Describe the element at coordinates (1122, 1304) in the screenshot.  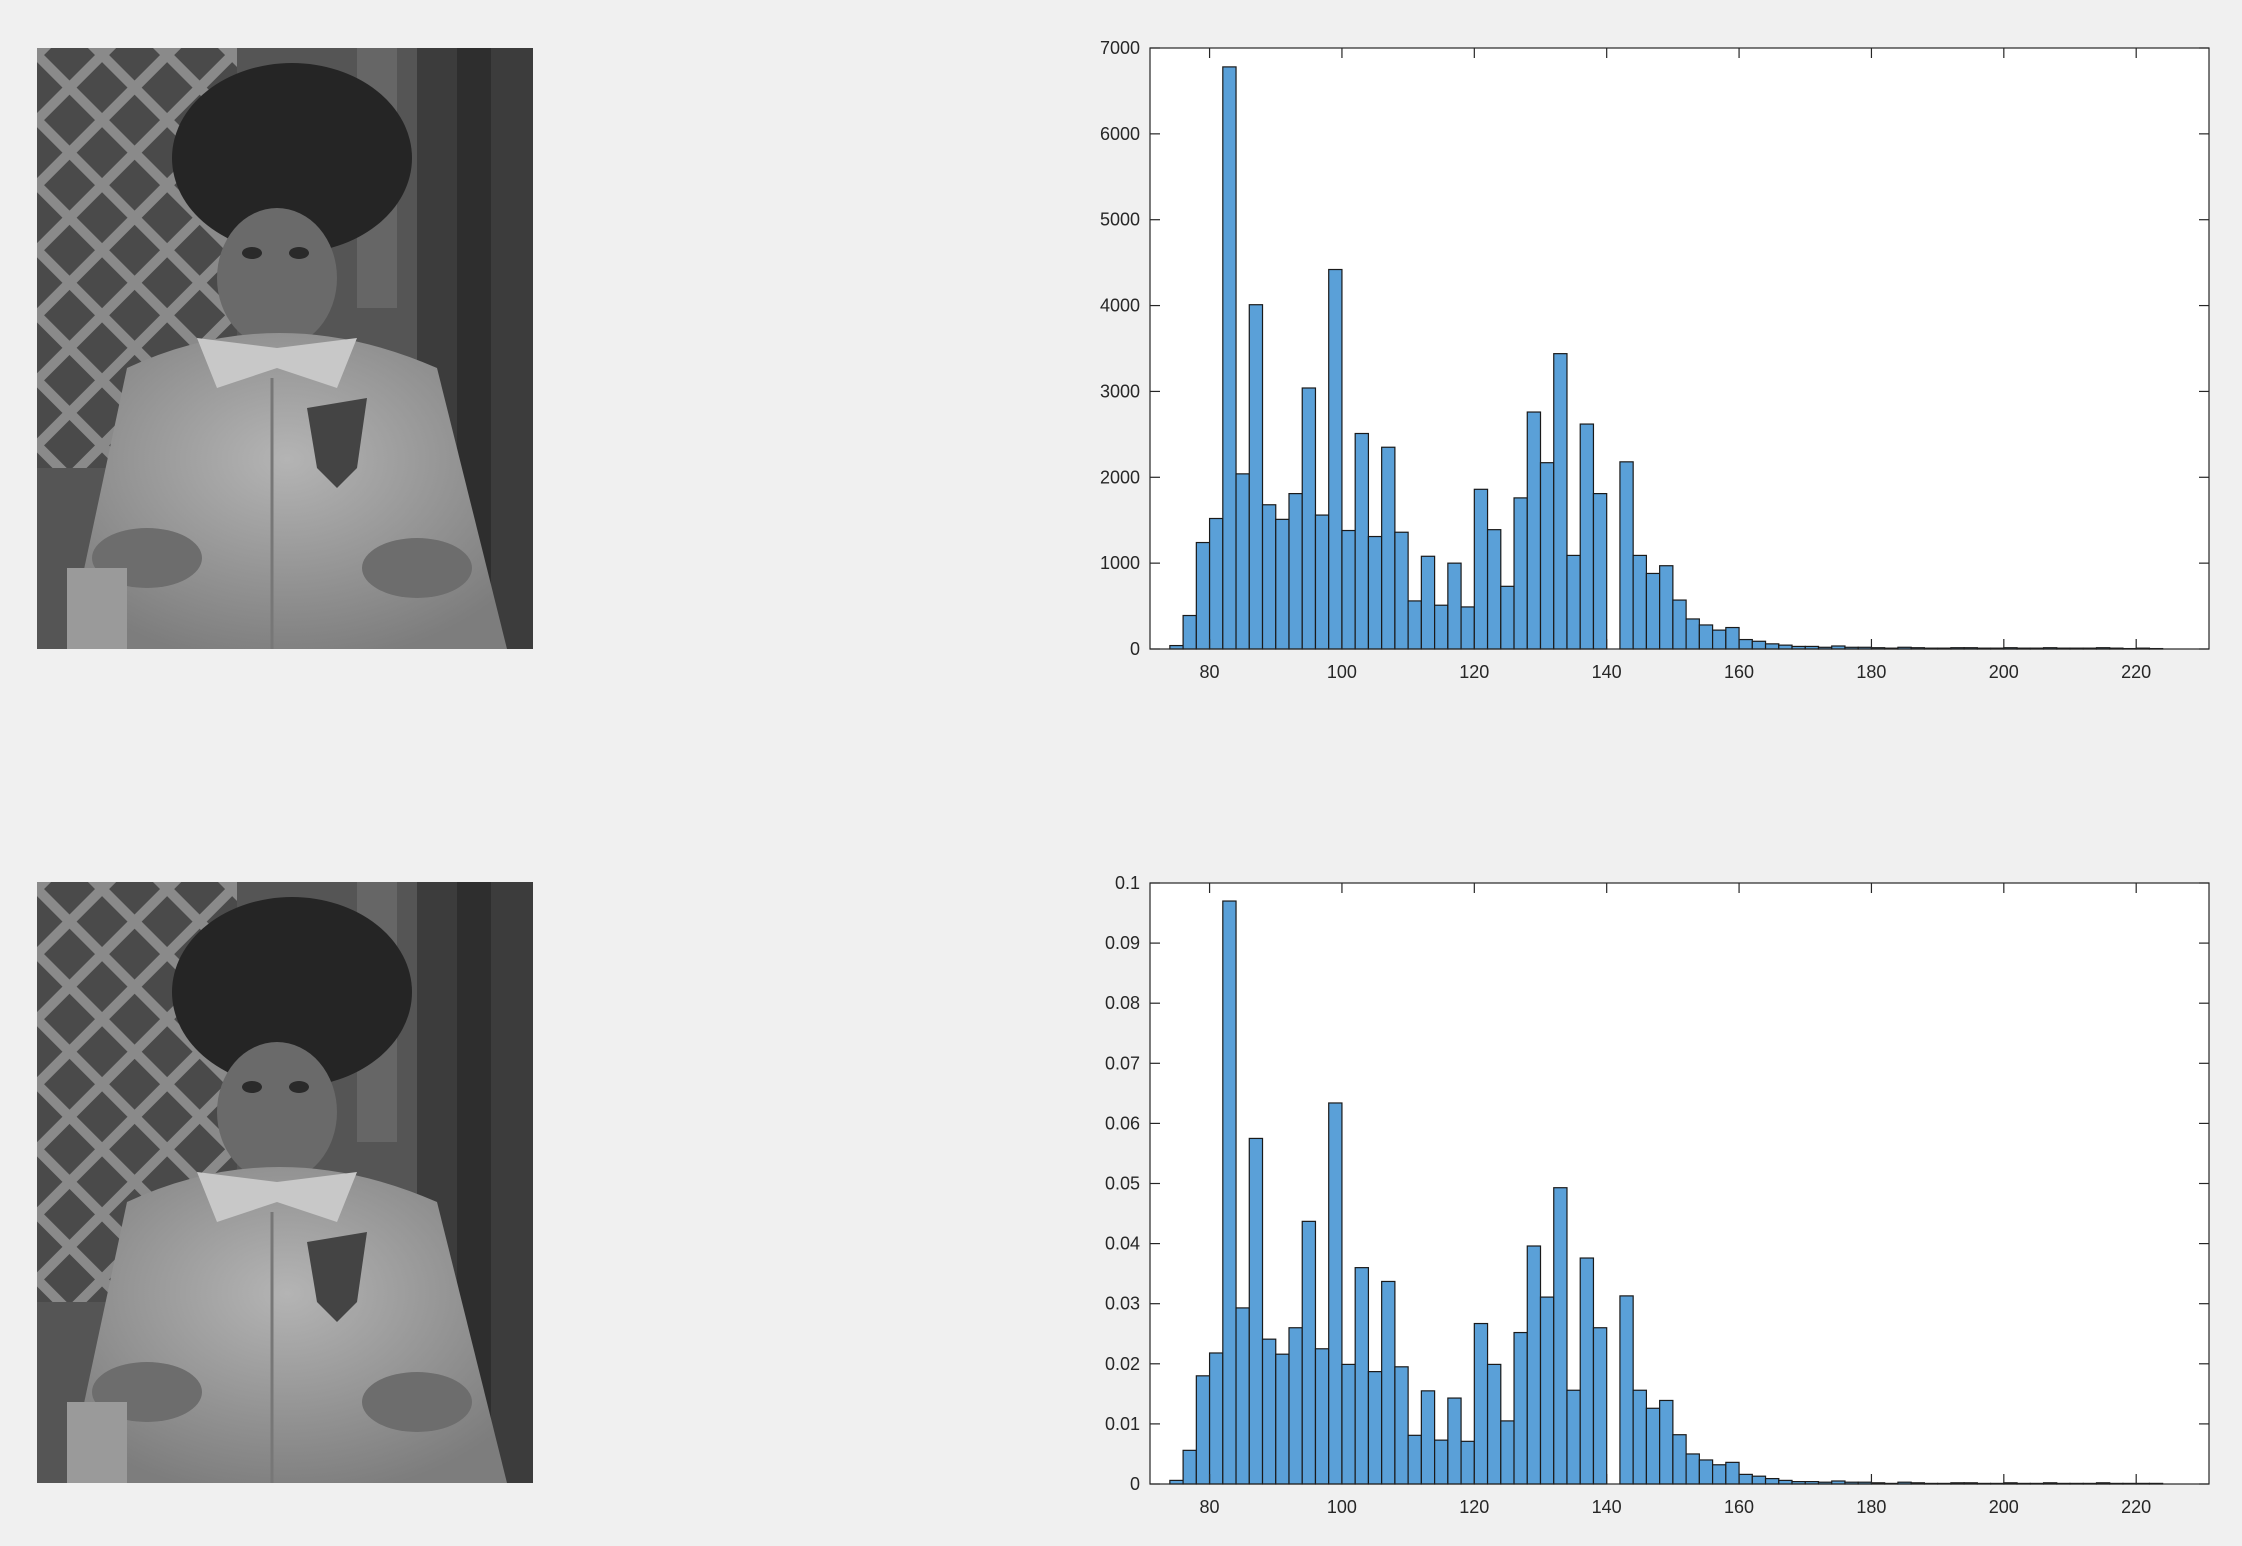
I see `y-tick-label: 0.03` at that location.